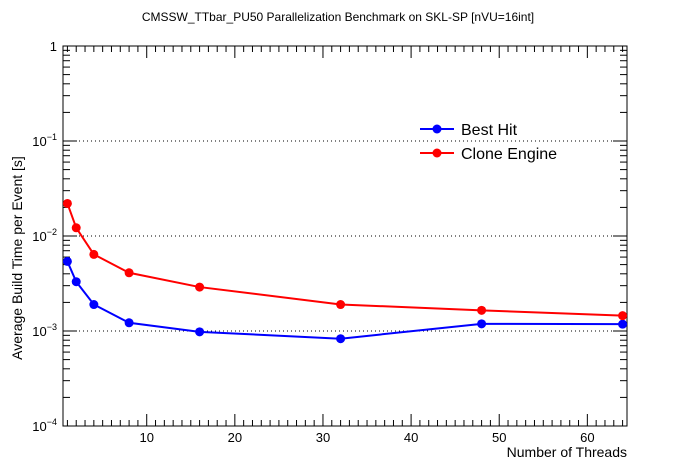 This screenshot has height=472, width=696. What do you see at coordinates (44, 235) in the screenshot?
I see `y-tick-label: 10⁻²` at bounding box center [44, 235].